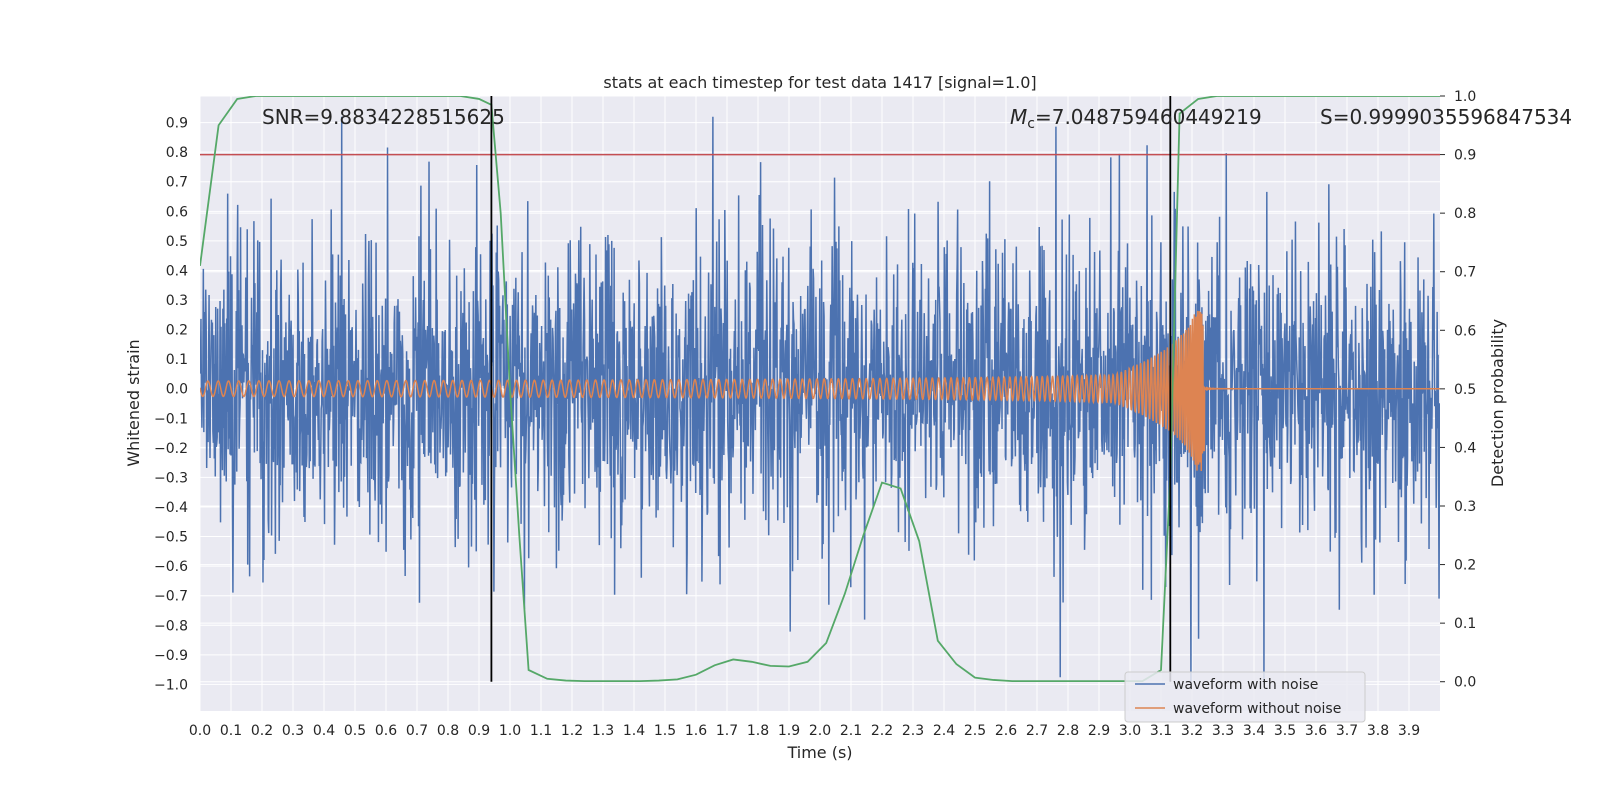  I want to click on x-tick-label: 0.9, so click(479, 731).